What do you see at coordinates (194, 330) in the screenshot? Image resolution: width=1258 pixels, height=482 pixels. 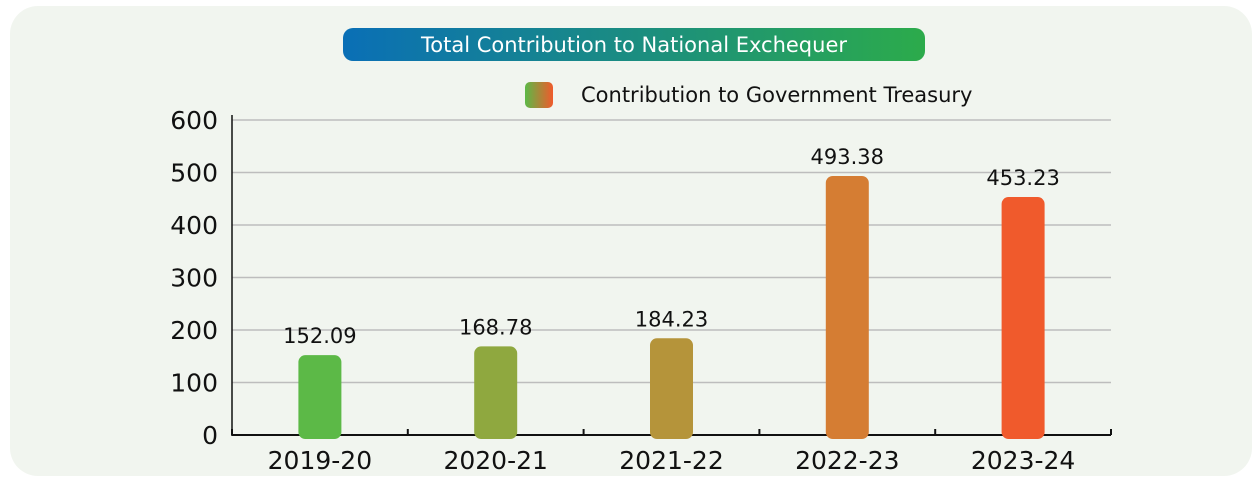 I see `y-tick-label: 200` at bounding box center [194, 330].